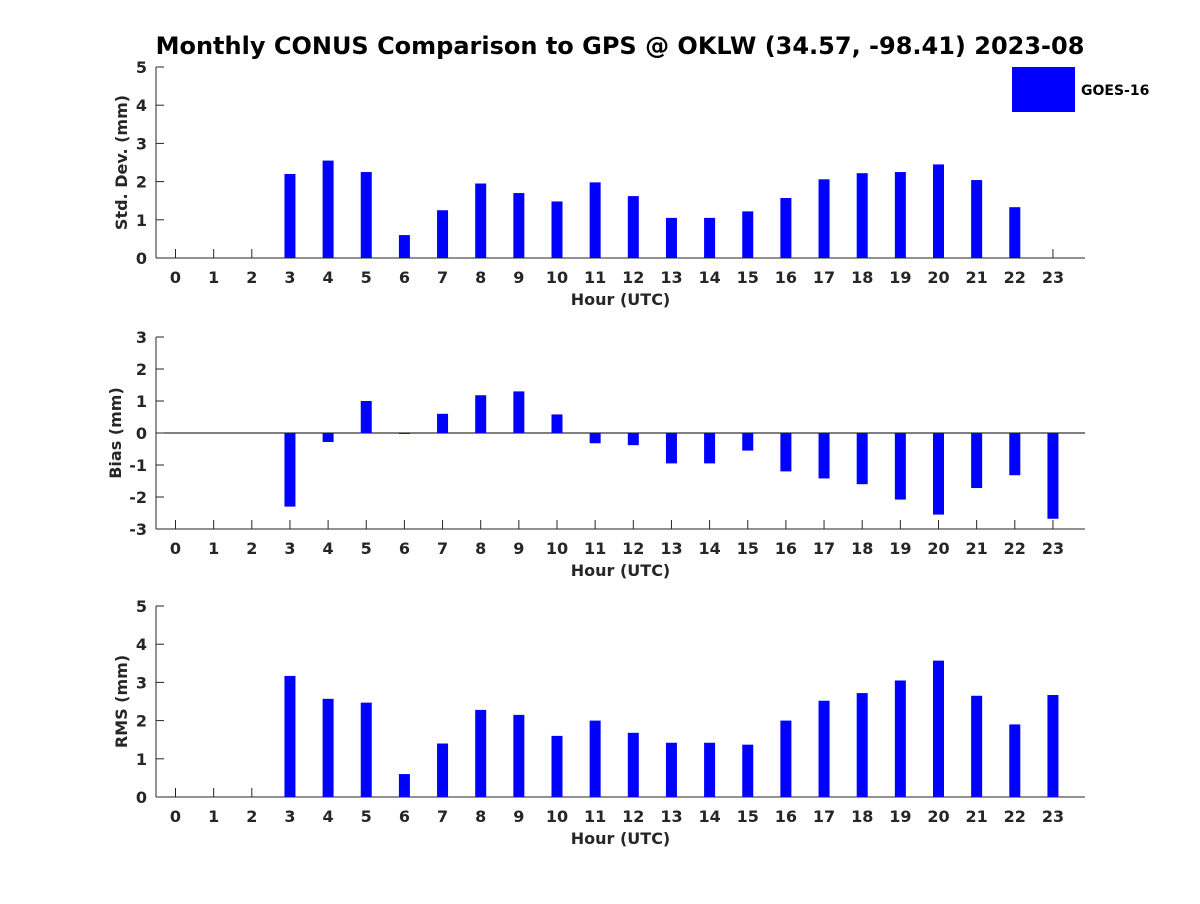 The width and height of the screenshot is (1200, 904). What do you see at coordinates (1115, 91) in the screenshot?
I see `legend-label: GOES-16` at bounding box center [1115, 91].